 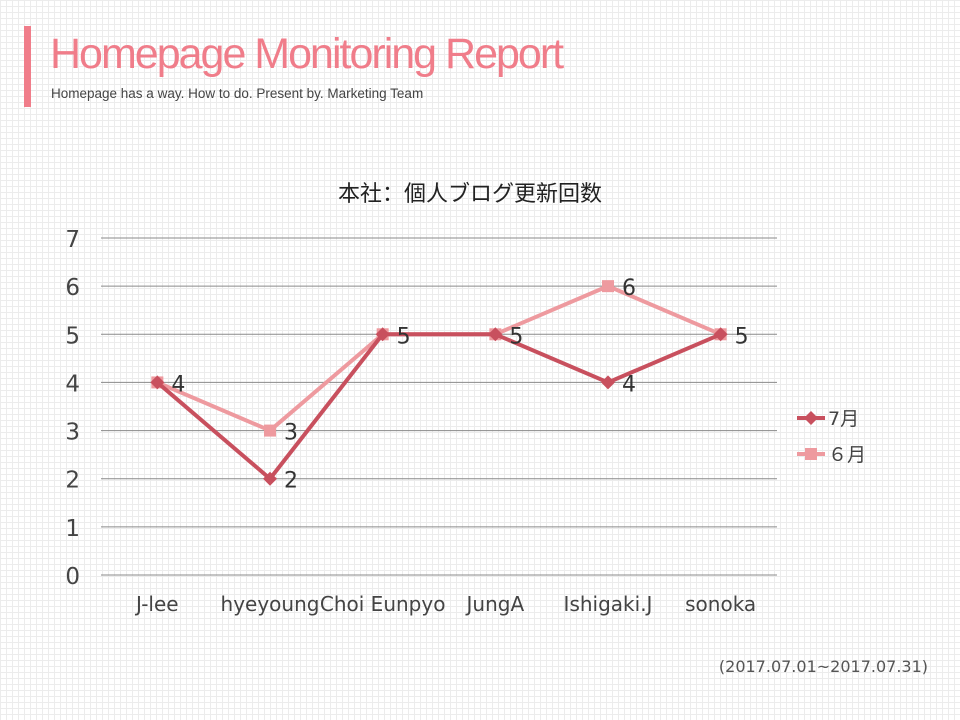 I want to click on data-label: 3, so click(x=291, y=433).